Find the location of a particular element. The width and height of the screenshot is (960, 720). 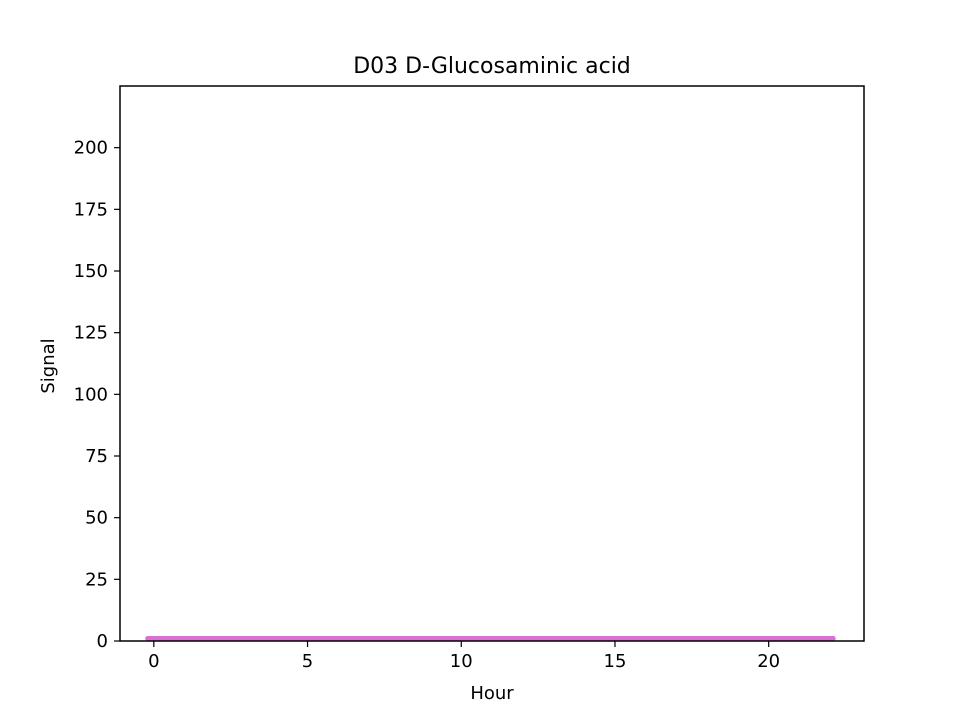

y-tick-label: 150 is located at coordinates (91, 271).